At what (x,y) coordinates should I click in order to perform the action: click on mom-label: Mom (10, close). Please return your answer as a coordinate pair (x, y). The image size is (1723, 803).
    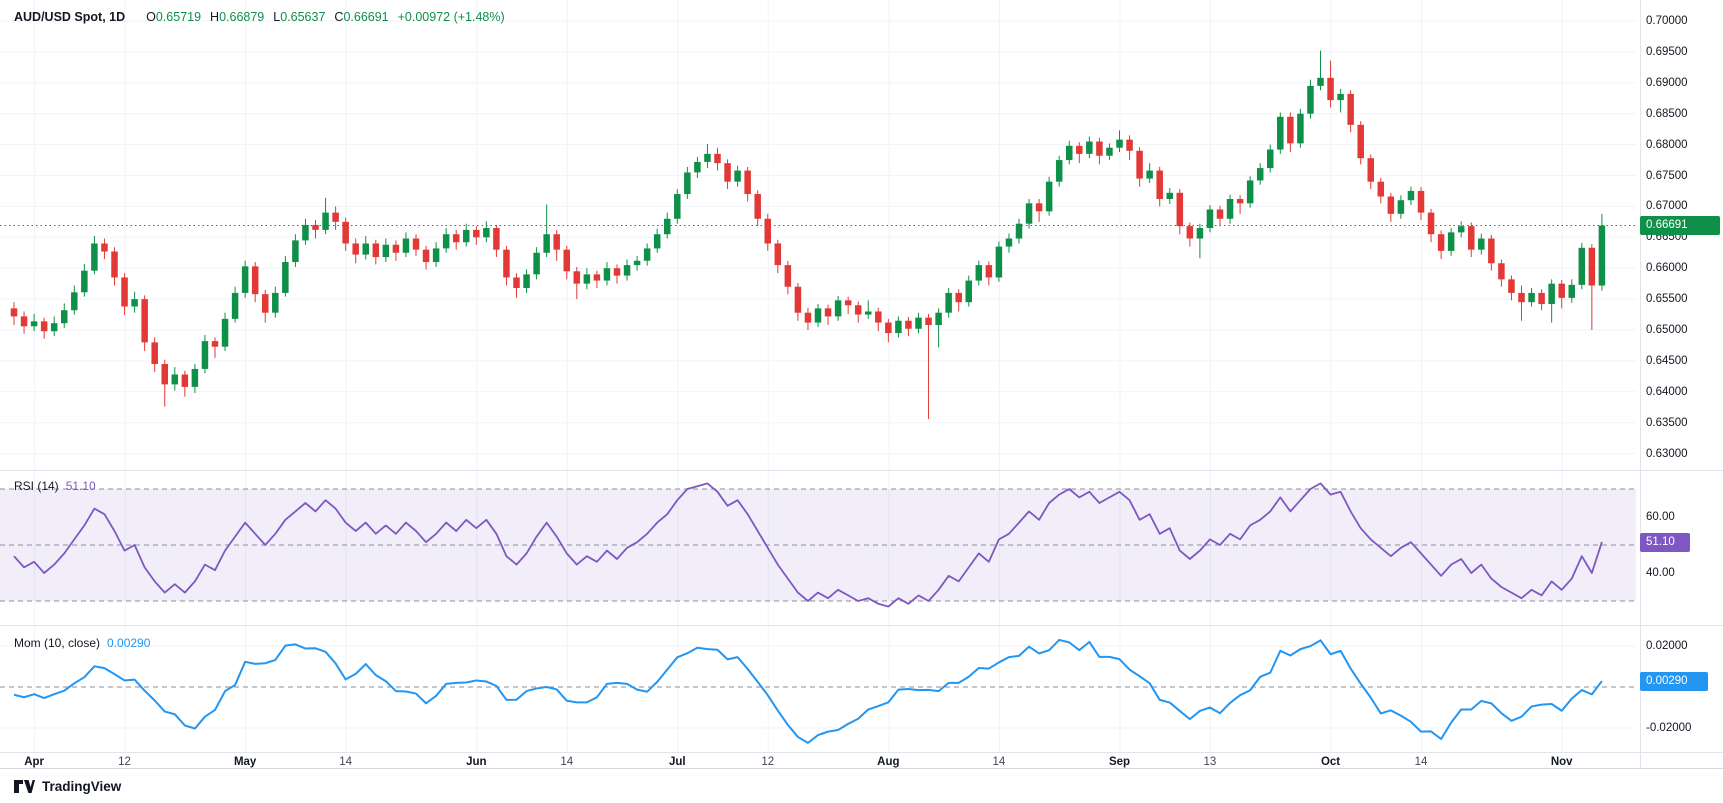
    Looking at the image, I should click on (57, 643).